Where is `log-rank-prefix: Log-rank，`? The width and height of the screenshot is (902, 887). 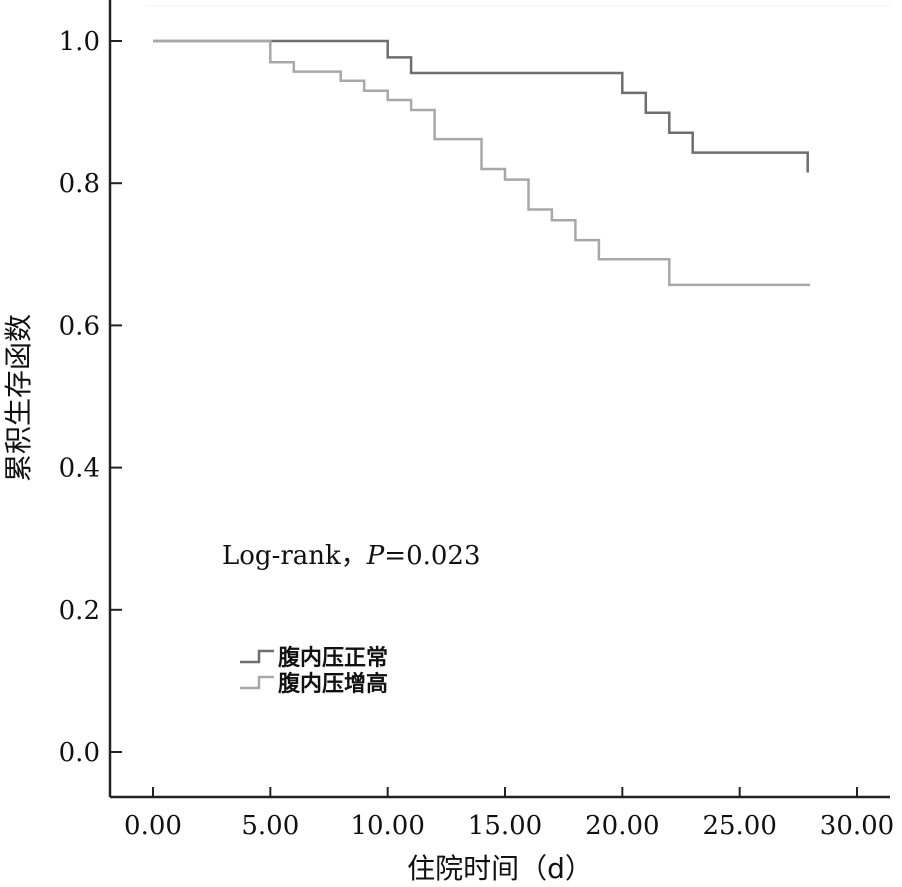
log-rank-prefix: Log-rank， is located at coordinates (294, 556).